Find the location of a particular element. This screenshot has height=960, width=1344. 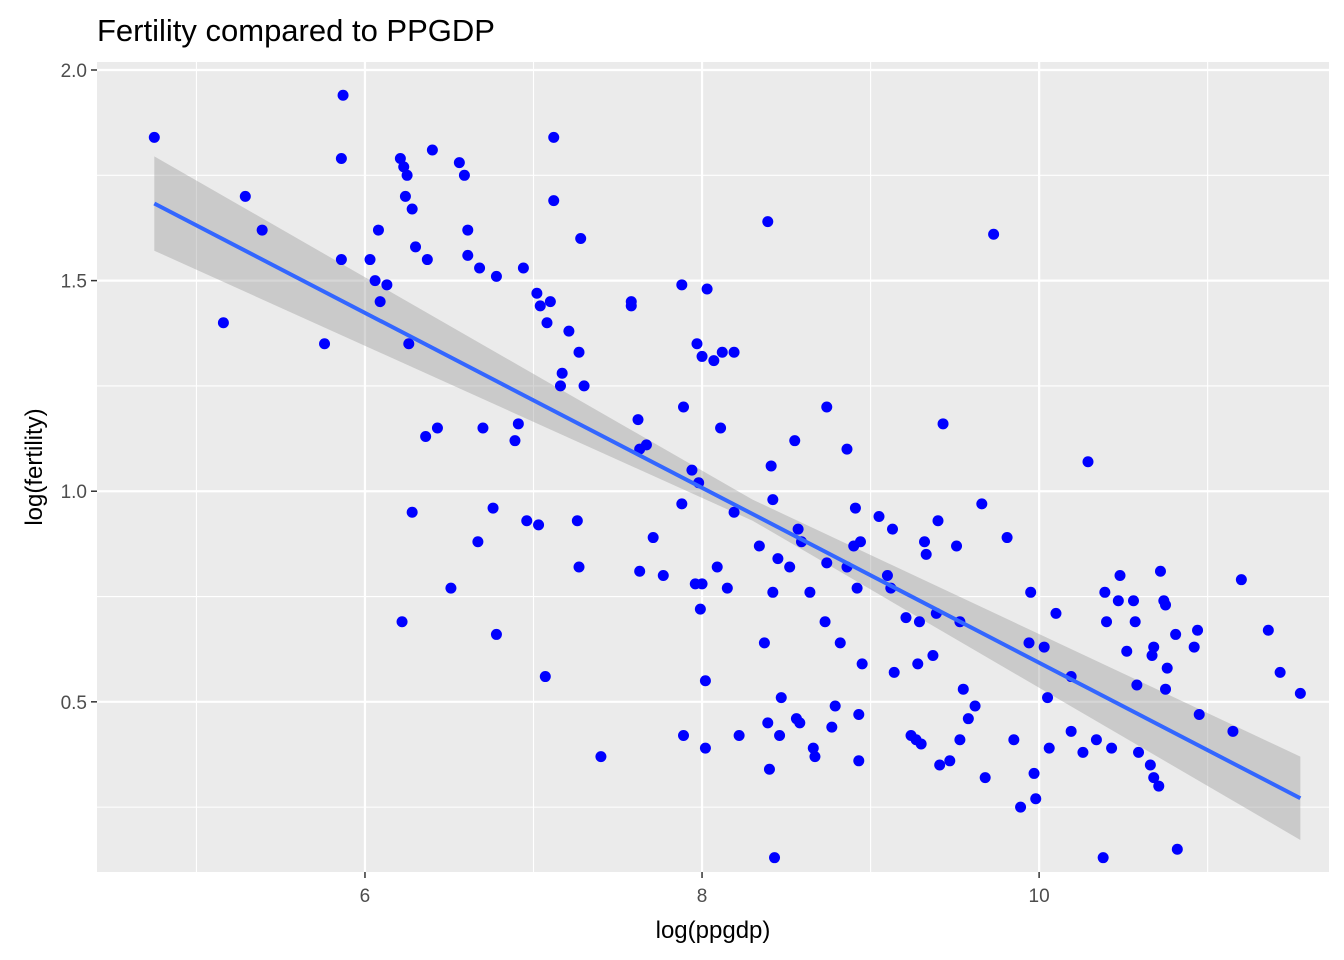

y-axis-title: log(fertility) is located at coordinates (34, 466).